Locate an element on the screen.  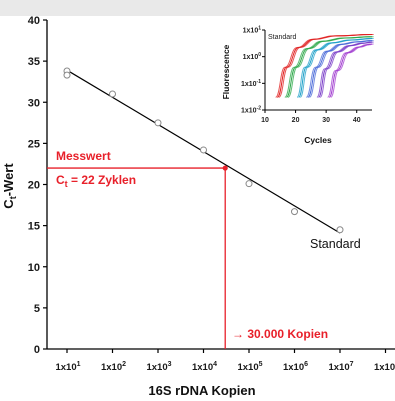
x-tick-label-exponent: 6 is located at coordinates (306, 364).